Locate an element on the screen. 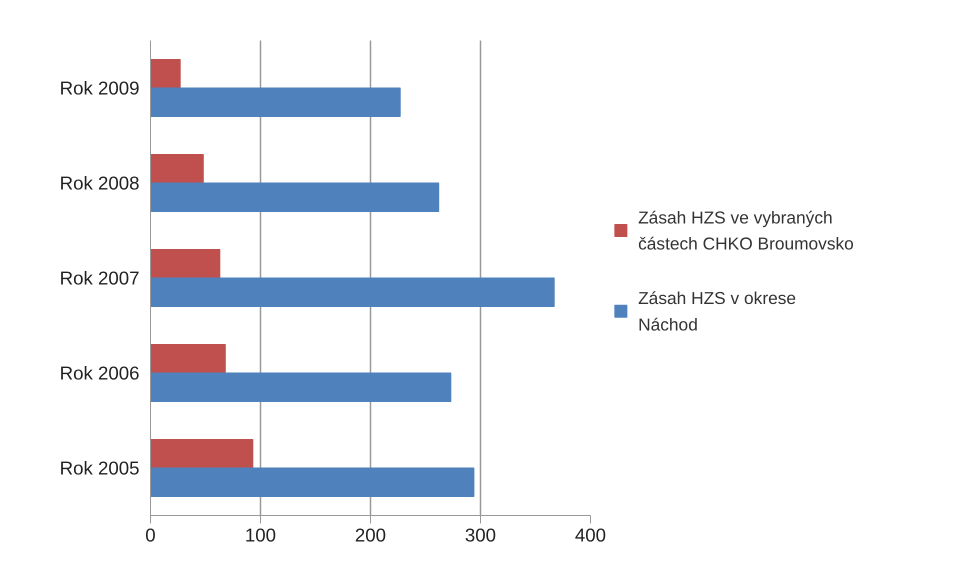  y-tick-label: Rok 2005 is located at coordinates (100, 468).